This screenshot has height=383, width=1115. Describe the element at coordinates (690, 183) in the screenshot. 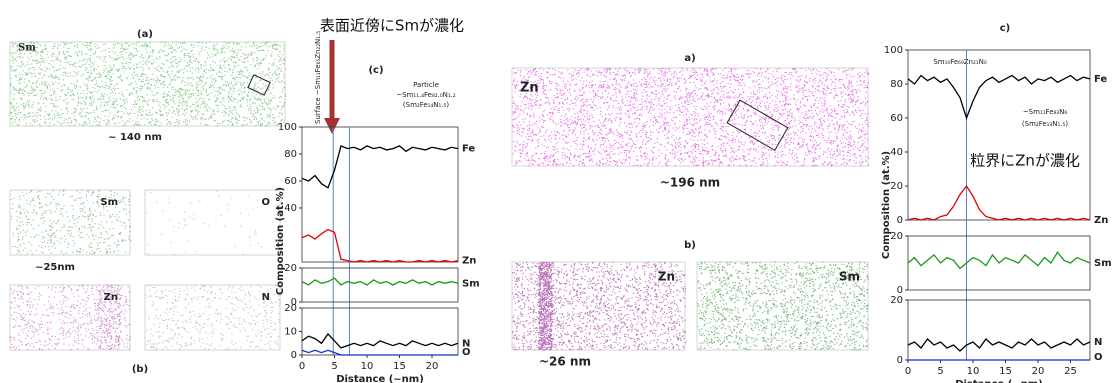

I see `size-label: ~196 nm` at that location.